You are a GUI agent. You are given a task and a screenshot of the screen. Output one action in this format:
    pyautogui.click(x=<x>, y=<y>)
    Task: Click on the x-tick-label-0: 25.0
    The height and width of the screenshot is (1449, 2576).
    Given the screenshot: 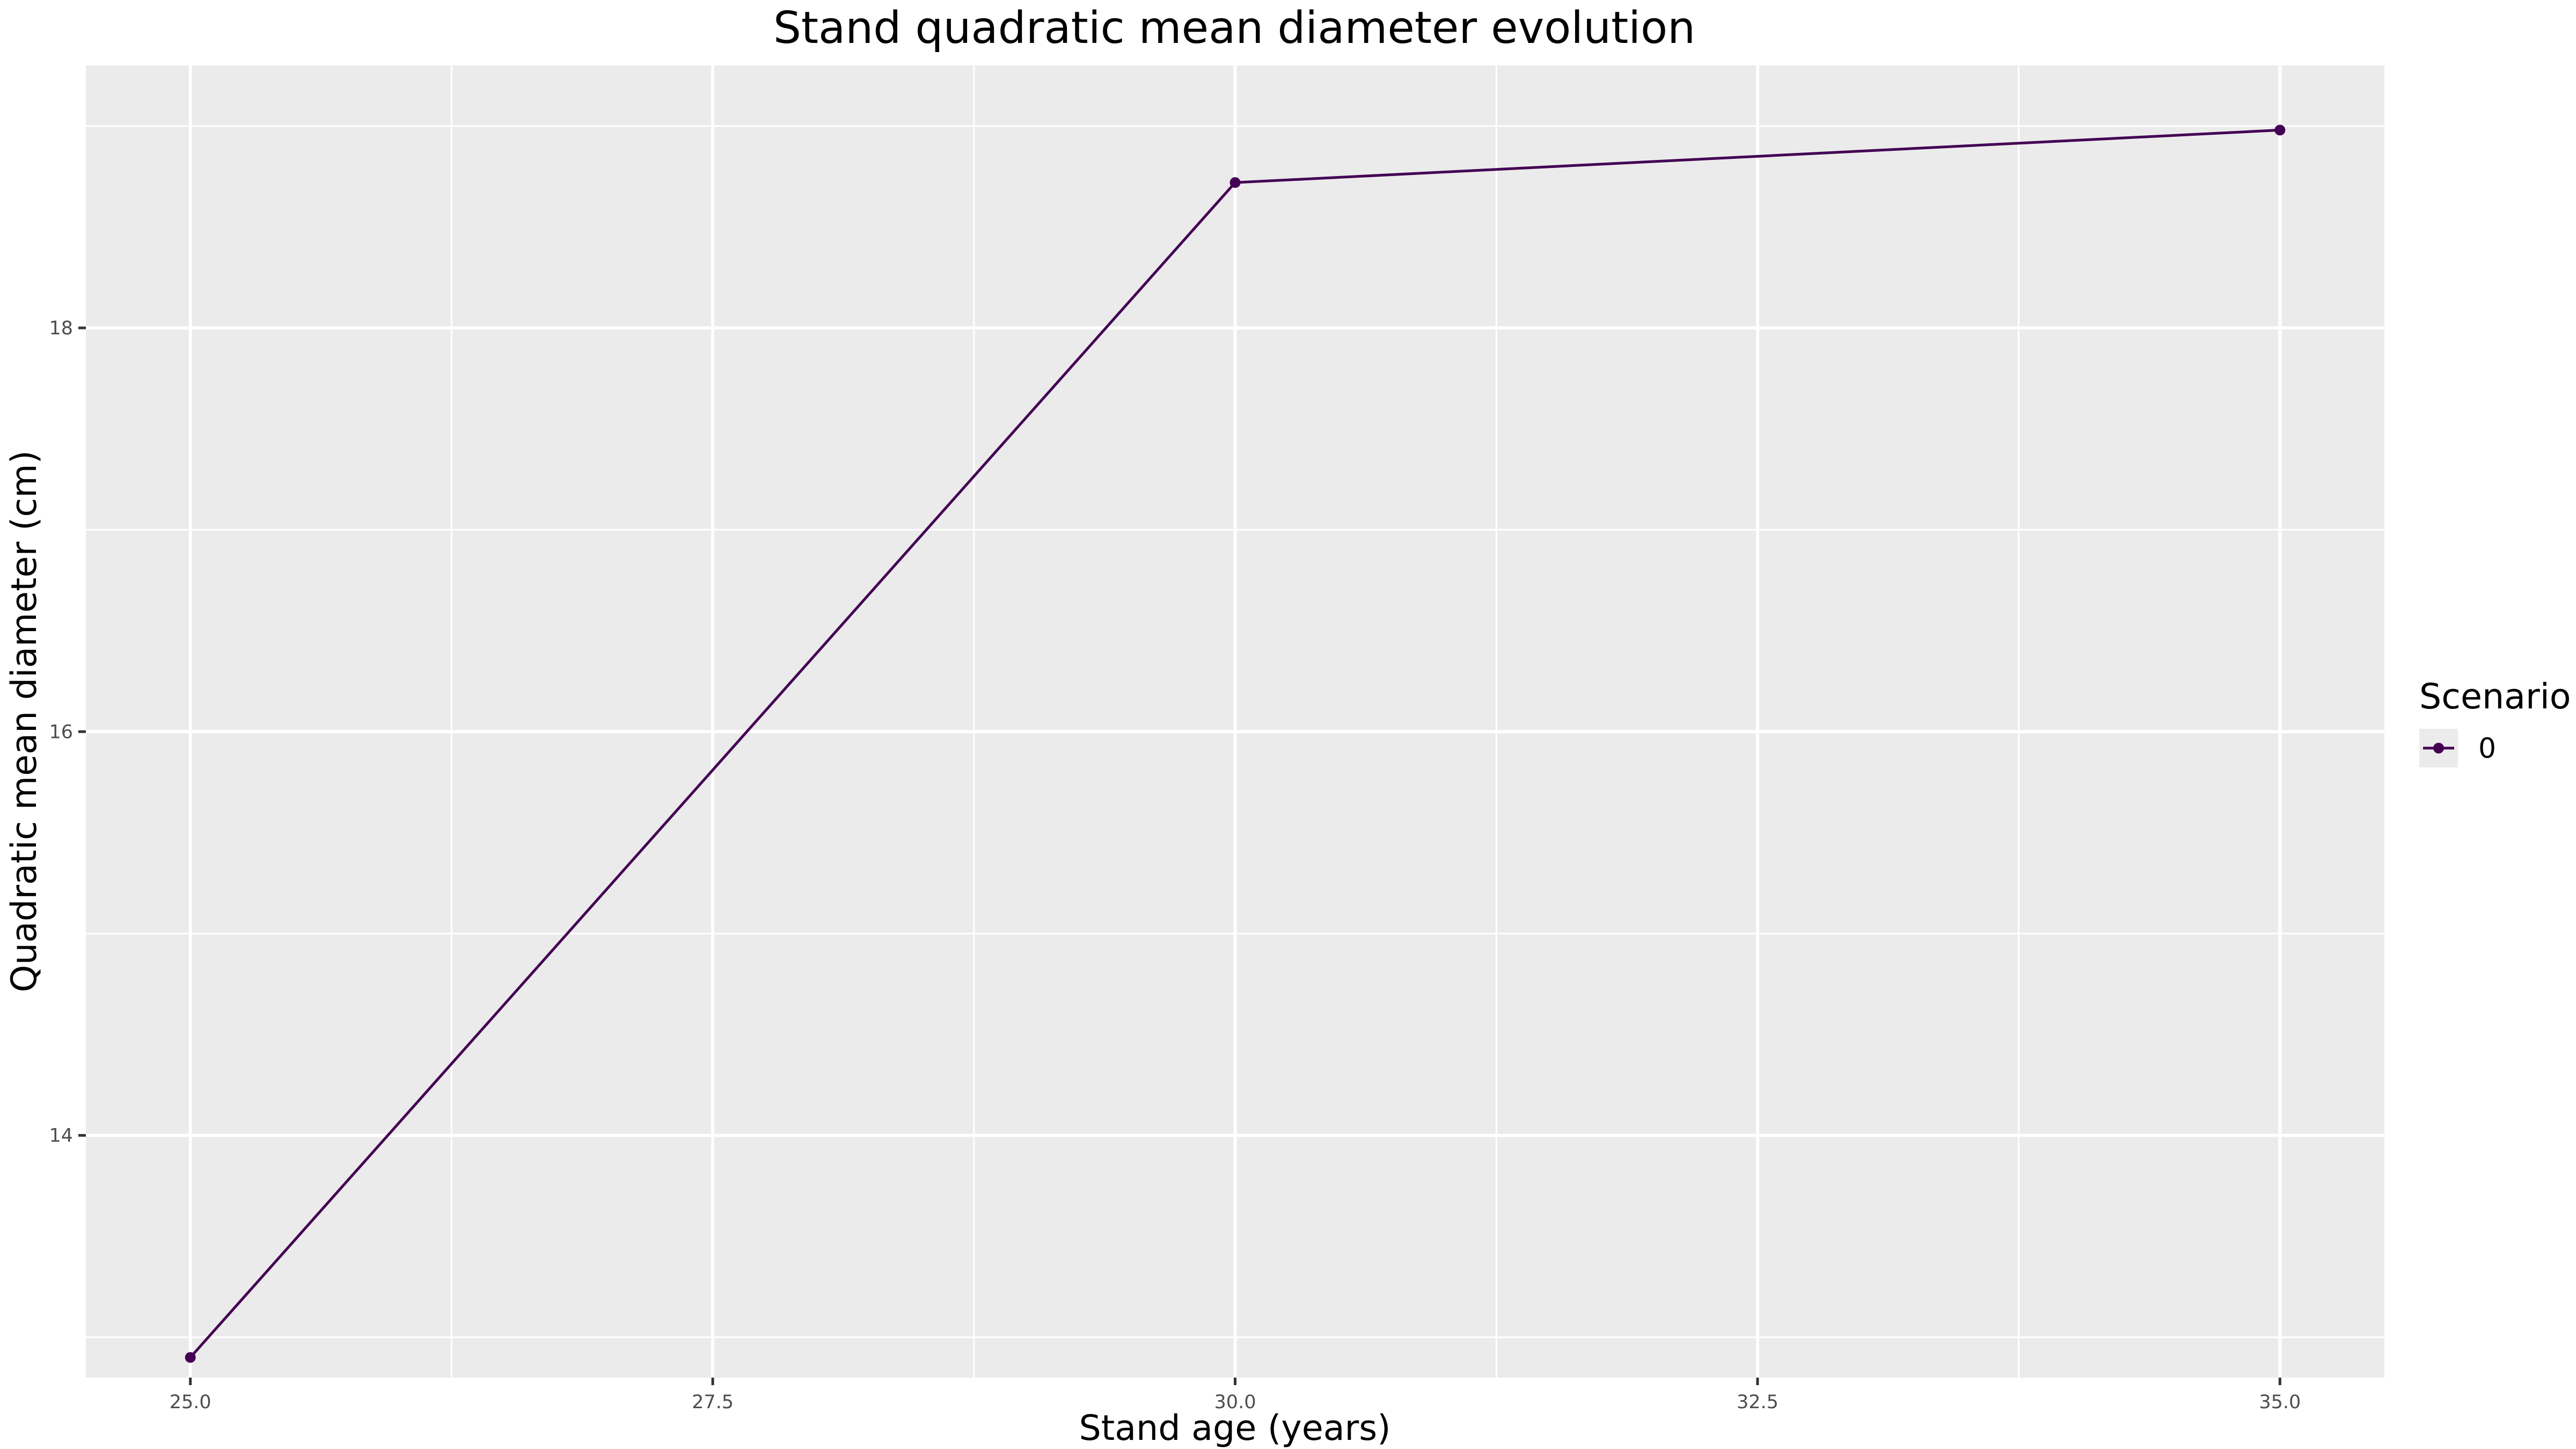 What is the action you would take?
    pyautogui.click(x=190, y=1402)
    